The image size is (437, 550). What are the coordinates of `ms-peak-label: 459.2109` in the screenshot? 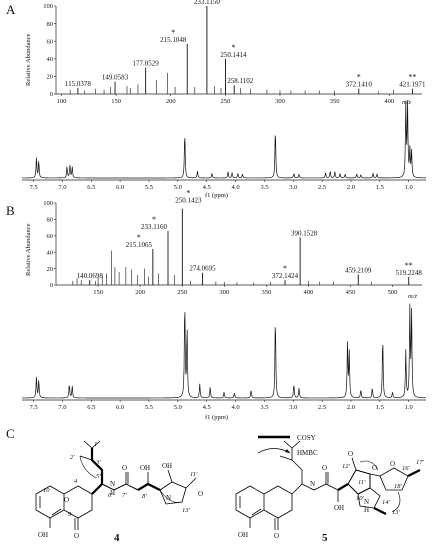 It's located at (358, 270).